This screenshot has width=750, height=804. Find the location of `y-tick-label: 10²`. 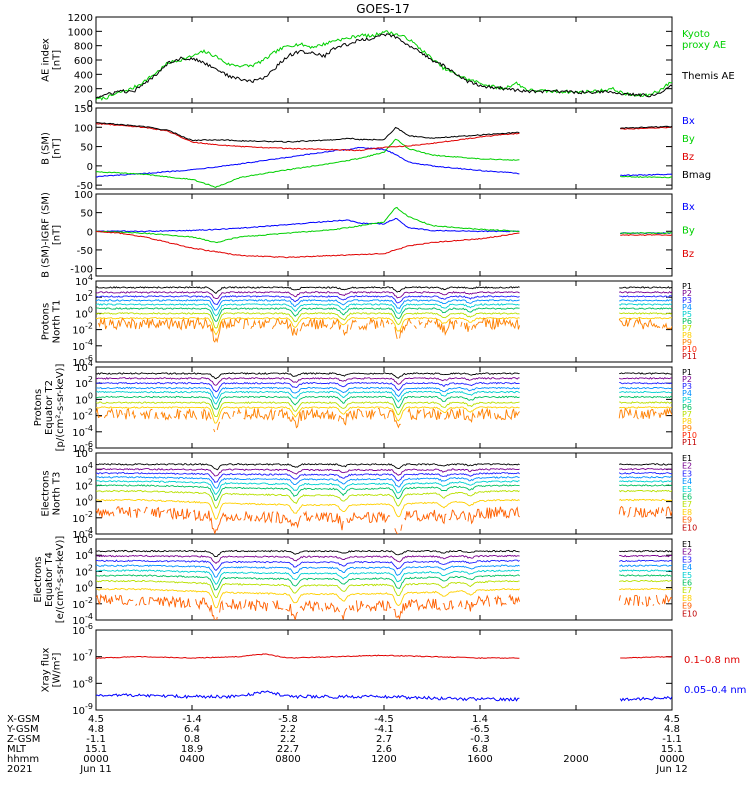

y-tick-label: 10² is located at coordinates (84, 296).